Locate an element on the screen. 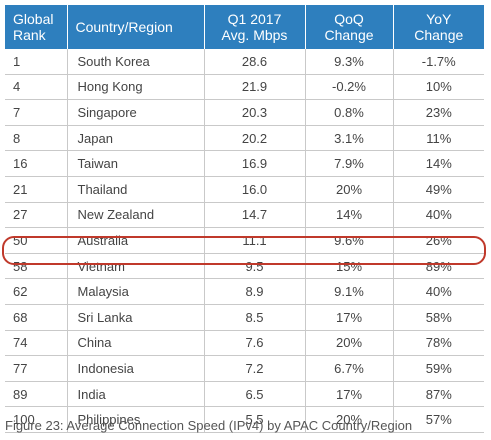 The image size is (491, 440). table-row: 68 Sri Lanka 8.5 17% 58% is located at coordinates (244, 317).